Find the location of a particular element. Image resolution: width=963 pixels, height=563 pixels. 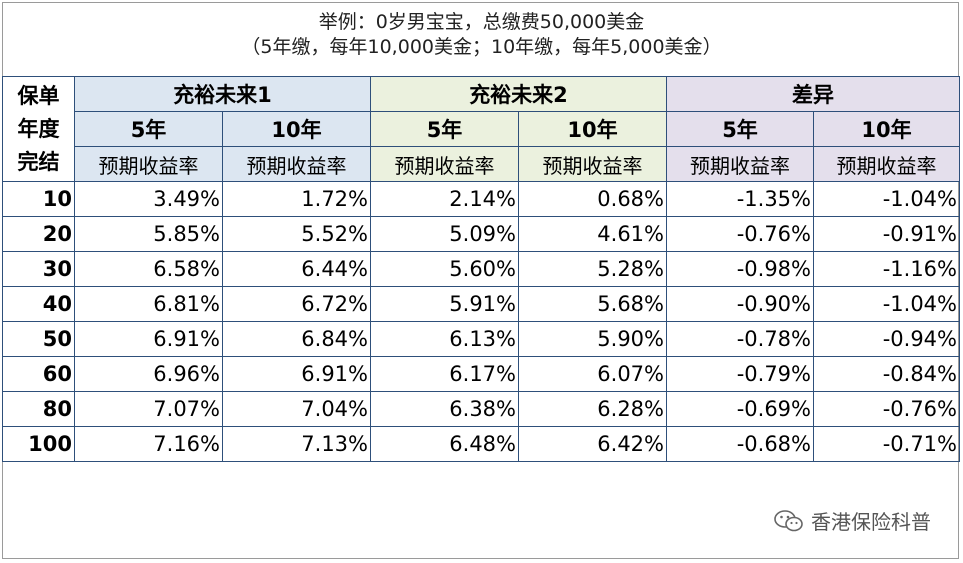

table-row: 20 5.85% 5.52% 5.09% 4.61% -0.76% -0.91% is located at coordinates (481, 234).